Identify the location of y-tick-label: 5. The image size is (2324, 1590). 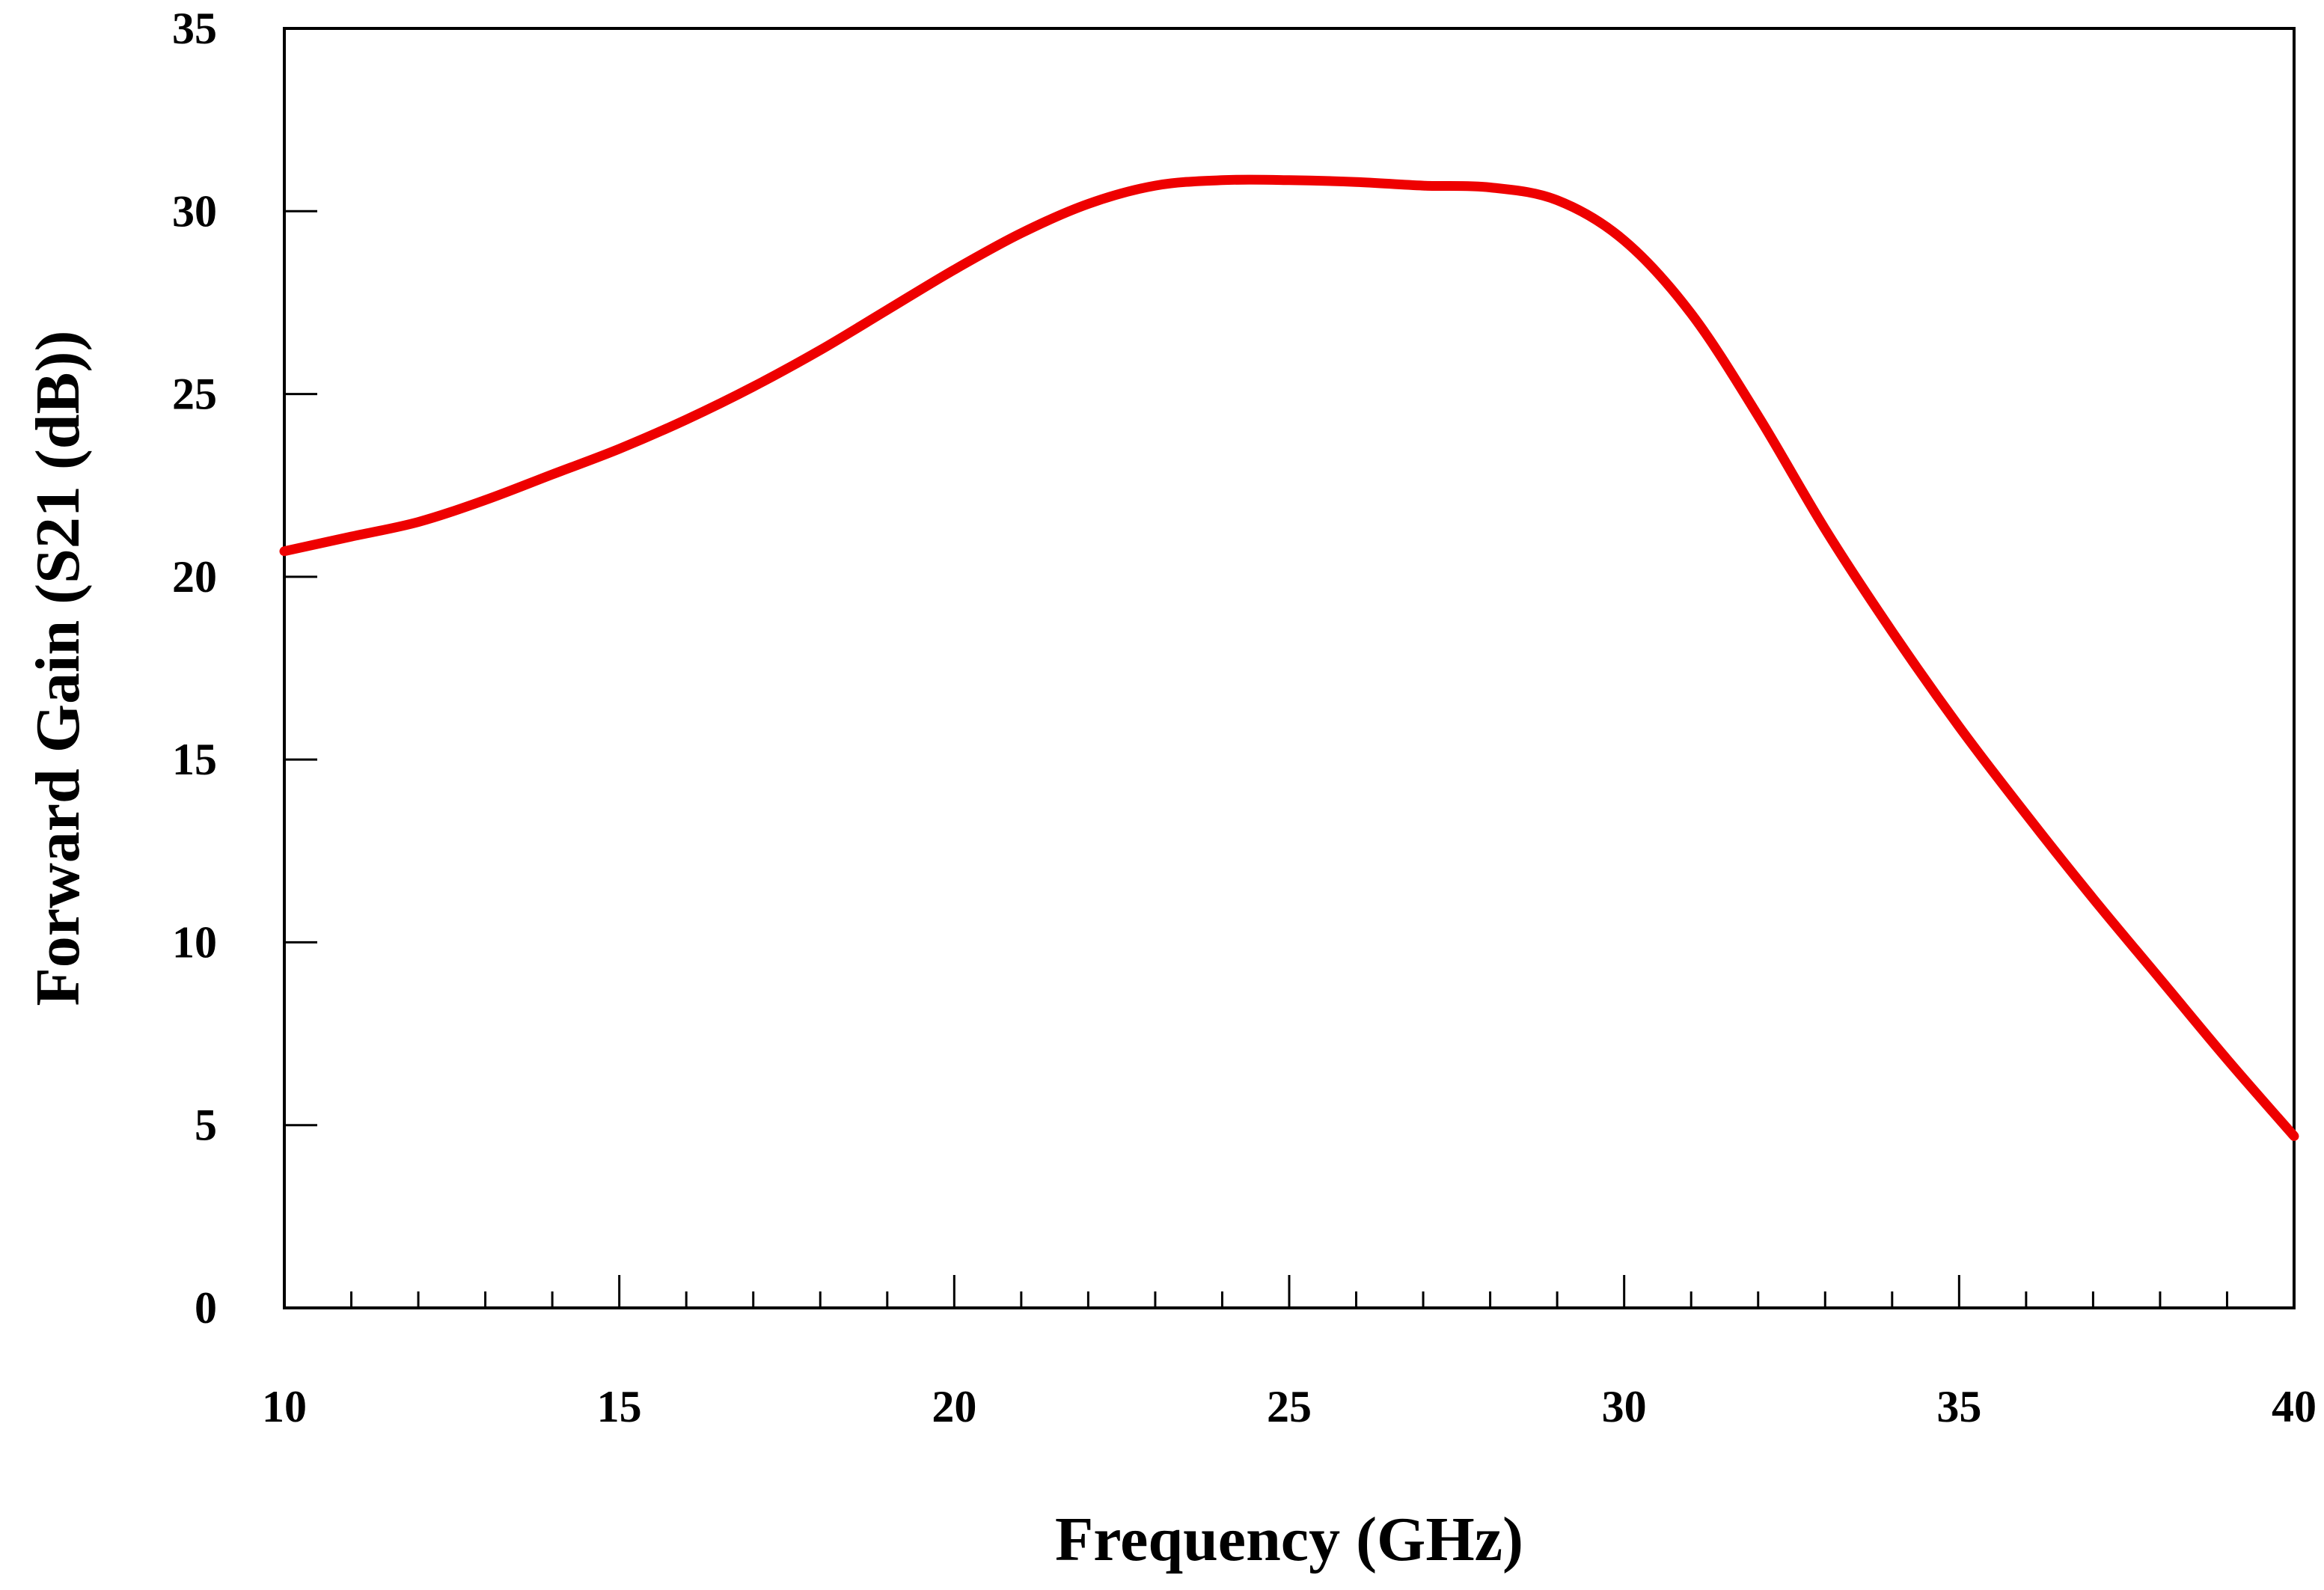
(206, 1125).